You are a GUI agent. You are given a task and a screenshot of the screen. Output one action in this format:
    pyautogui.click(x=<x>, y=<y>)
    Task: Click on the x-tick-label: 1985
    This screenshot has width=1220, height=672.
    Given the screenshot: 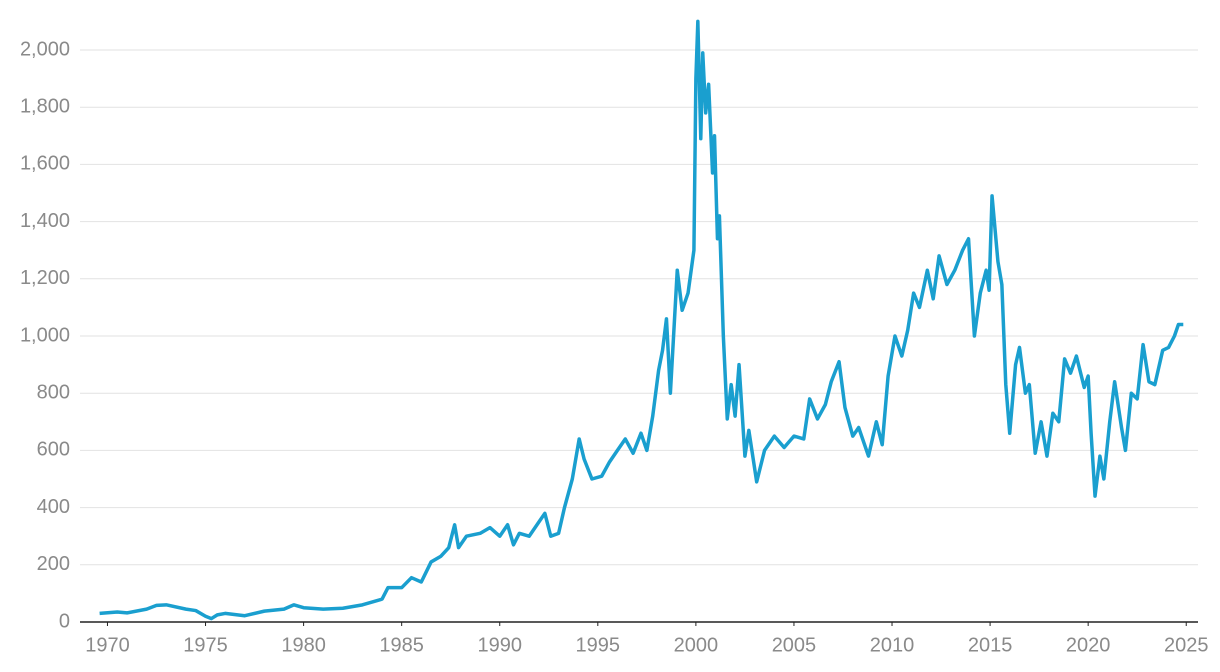 What is the action you would take?
    pyautogui.click(x=401, y=645)
    